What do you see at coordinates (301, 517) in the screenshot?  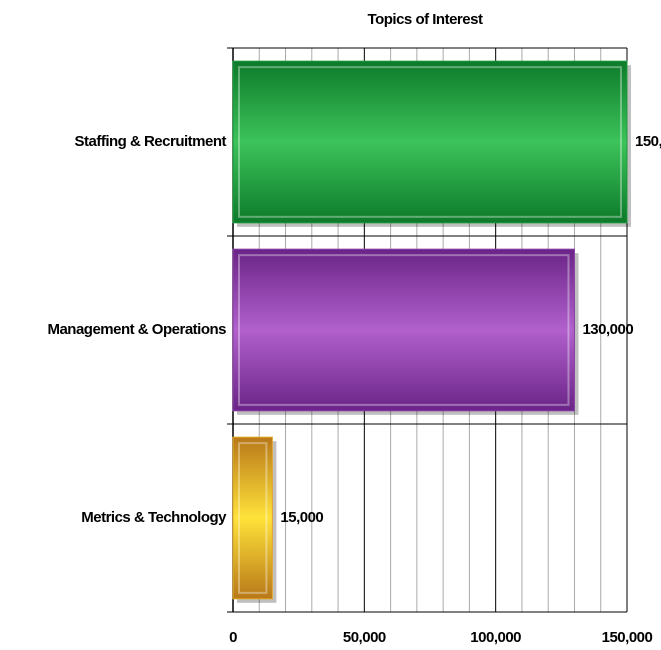 I see `data-label: 15,000` at bounding box center [301, 517].